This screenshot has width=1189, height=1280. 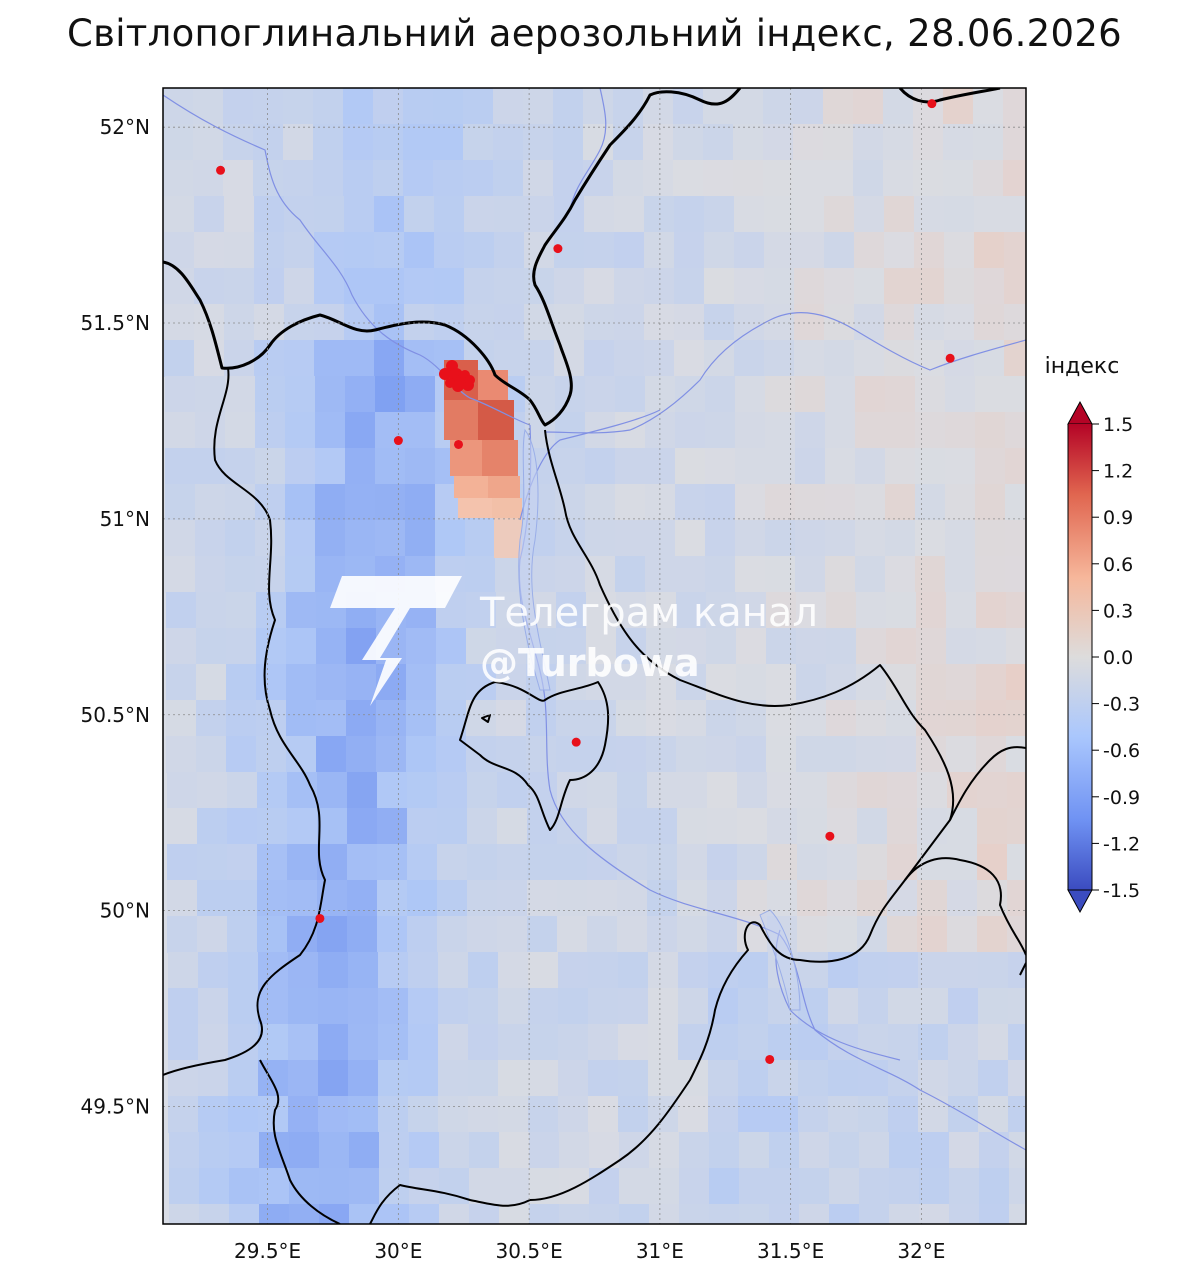 I want to click on x-axis-ticks: 29.5°E 30°E 30.5°E 31°E 31.5°E 32°E, so click(x=589, y=1251).